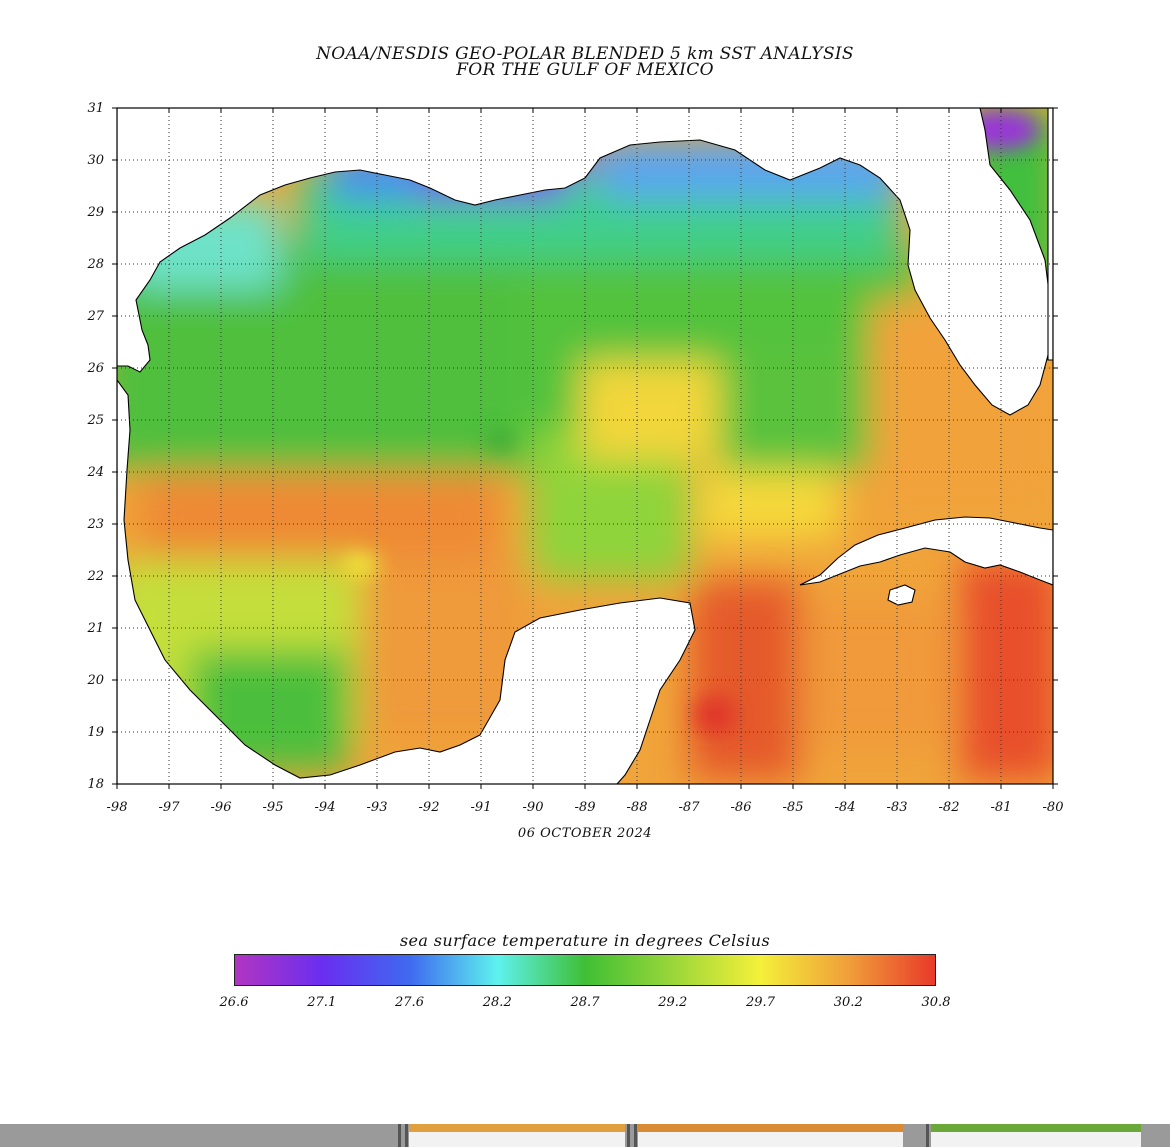 The width and height of the screenshot is (1170, 1147). What do you see at coordinates (95, 576) in the screenshot?
I see `lat-tick-label: 22` at bounding box center [95, 576].